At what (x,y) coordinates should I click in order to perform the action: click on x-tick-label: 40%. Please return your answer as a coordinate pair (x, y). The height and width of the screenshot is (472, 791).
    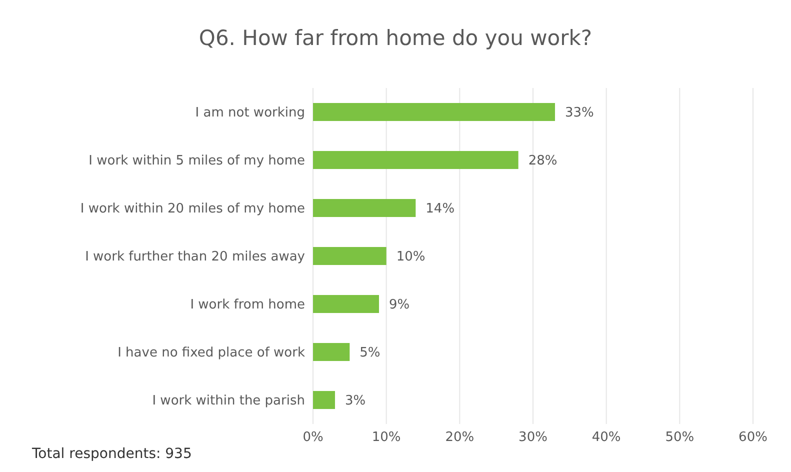
    Looking at the image, I should click on (606, 438).